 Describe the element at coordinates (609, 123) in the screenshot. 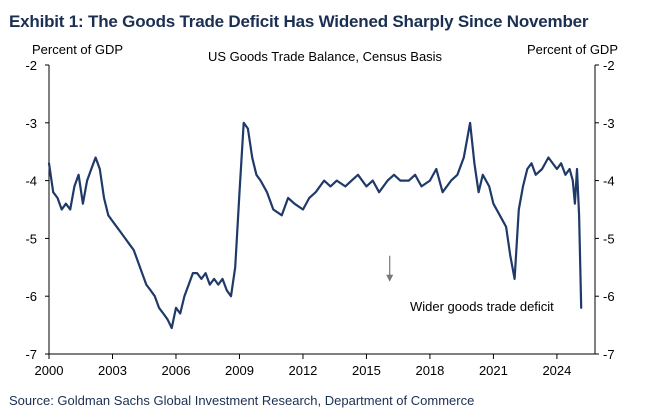

I see `y-tick-label-right: -3` at that location.